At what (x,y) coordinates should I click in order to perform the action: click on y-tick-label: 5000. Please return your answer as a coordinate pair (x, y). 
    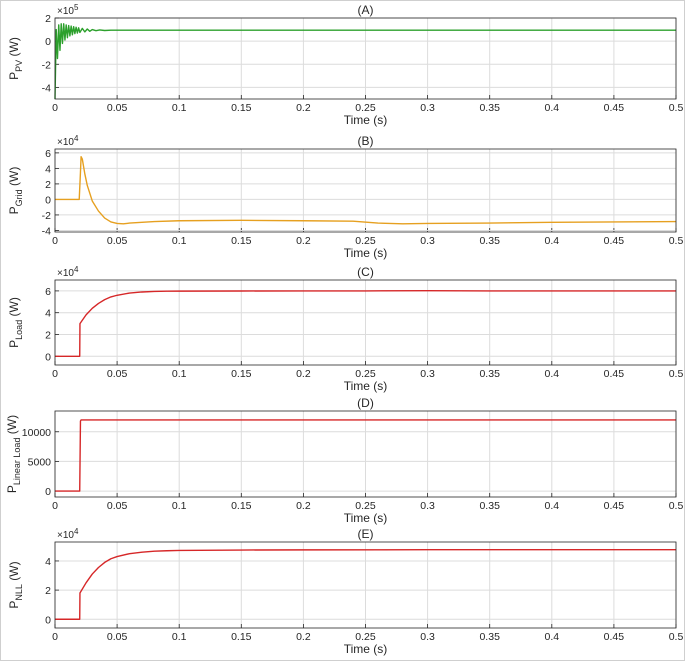
    Looking at the image, I should click on (40, 462).